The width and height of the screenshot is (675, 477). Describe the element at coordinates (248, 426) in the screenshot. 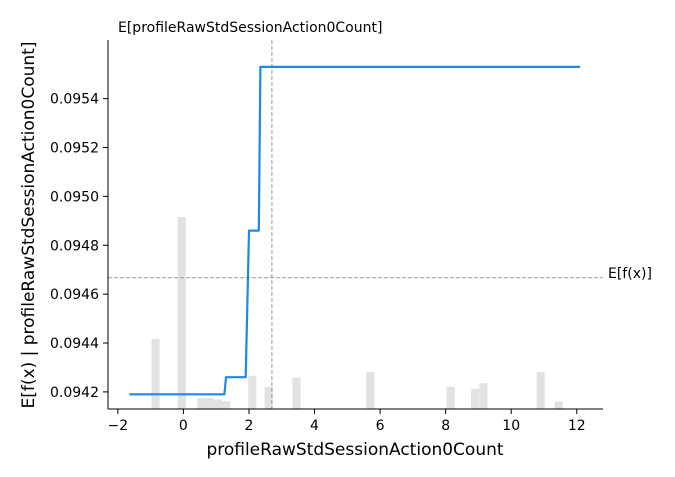

I see `x-tick-label: 2` at that location.